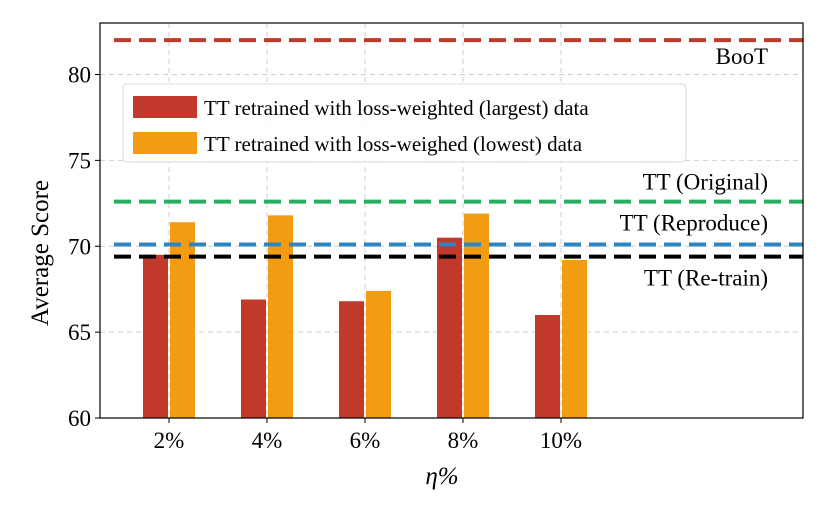 This screenshot has height=519, width=830. What do you see at coordinates (79, 418) in the screenshot?
I see `y-tick-label: 60` at bounding box center [79, 418].